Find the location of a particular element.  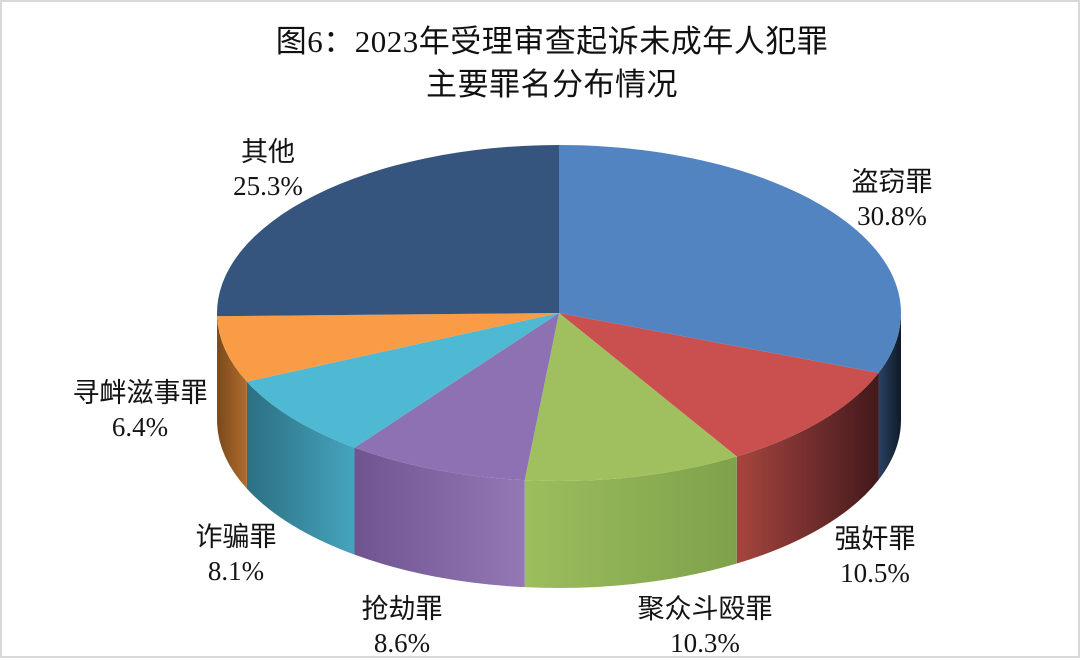

pie-label-theft: 盗窃罪 30.8% is located at coordinates (892, 199).